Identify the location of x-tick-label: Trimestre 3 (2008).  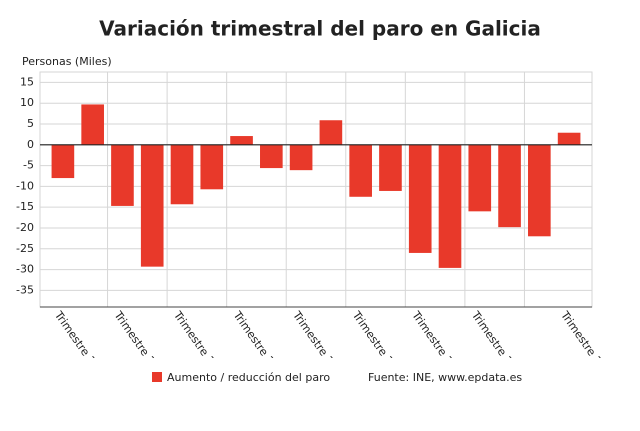
(265, 354).